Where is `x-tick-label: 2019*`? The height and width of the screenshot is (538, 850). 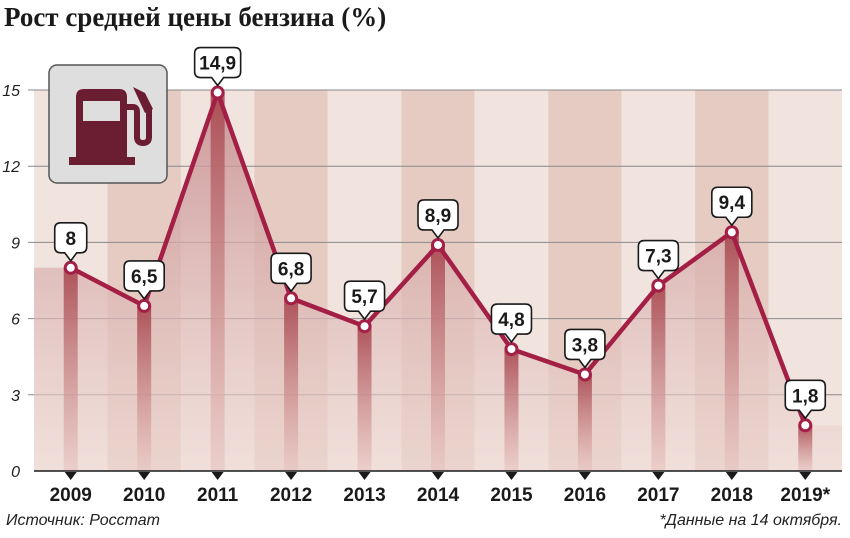
x-tick-label: 2019* is located at coordinates (805, 495).